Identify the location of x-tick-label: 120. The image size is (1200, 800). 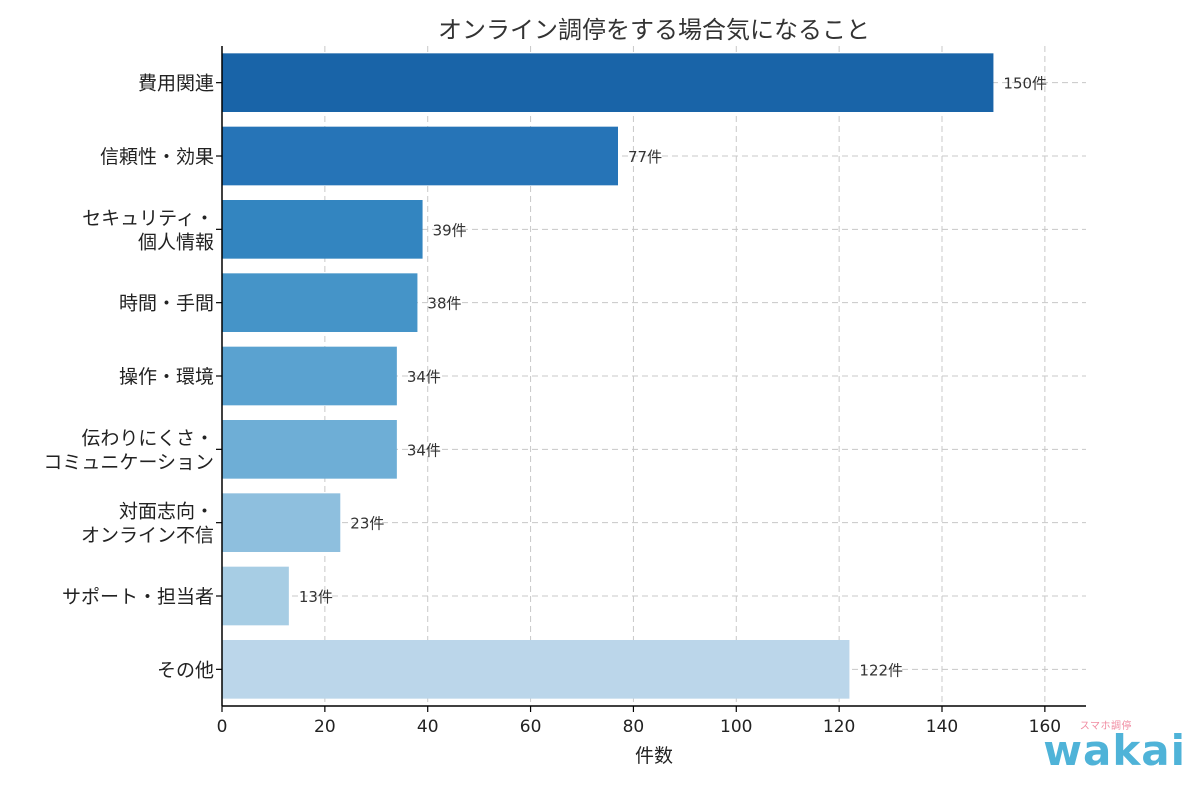
(839, 727).